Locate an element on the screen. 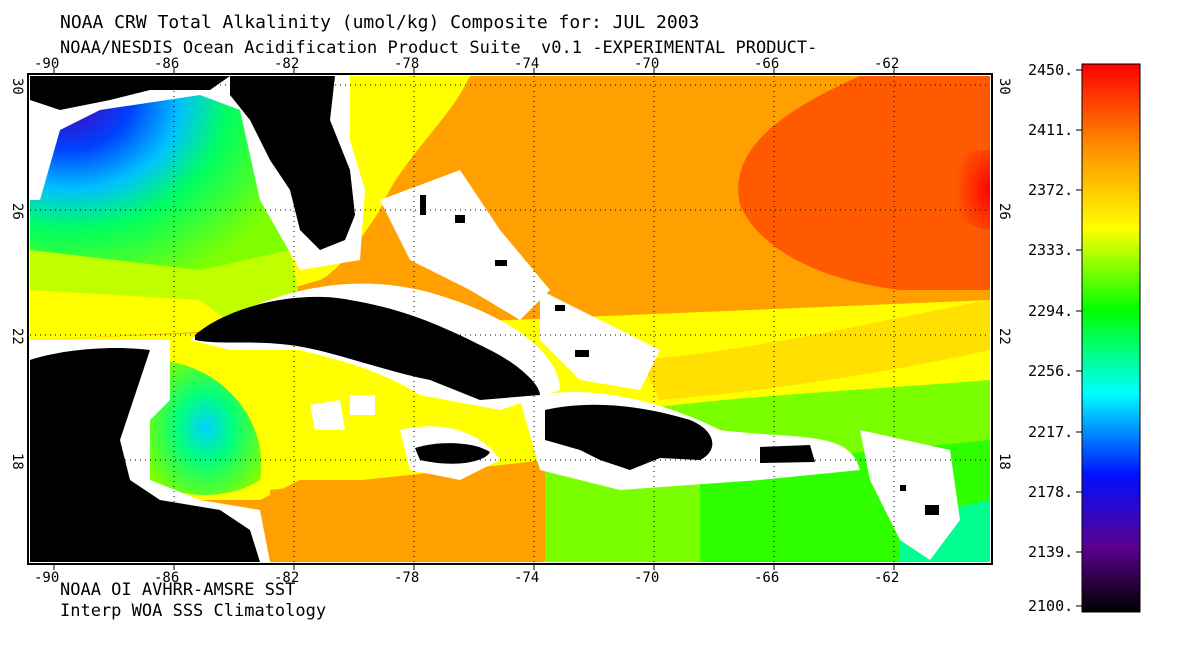  colorbar-label: 2217. is located at coordinates (1050, 432).